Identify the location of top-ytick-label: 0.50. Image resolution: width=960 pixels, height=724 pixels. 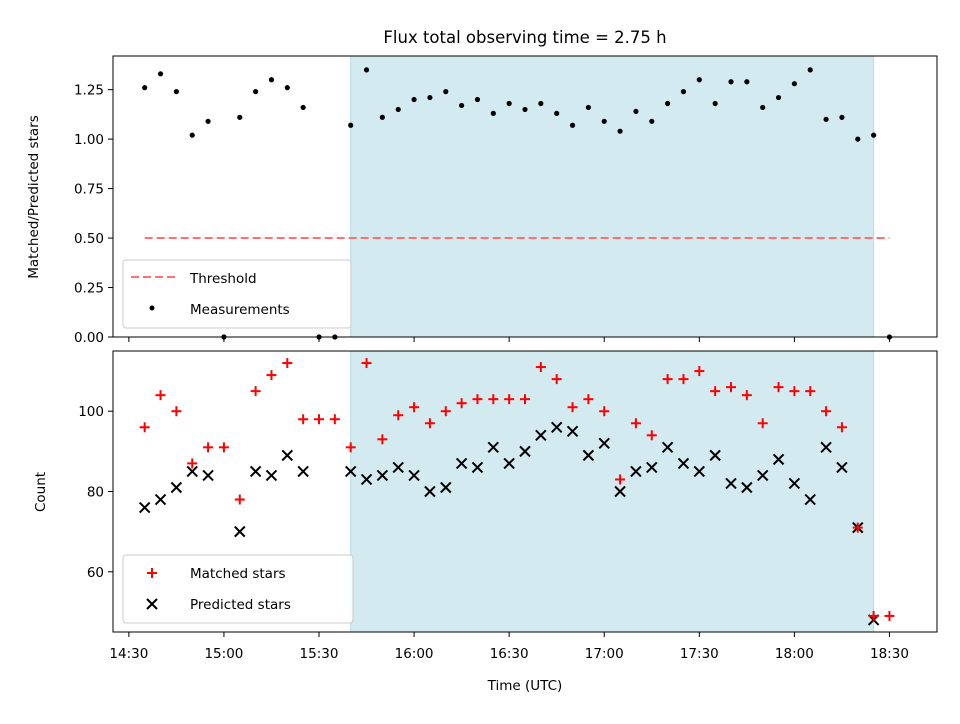
(89, 239).